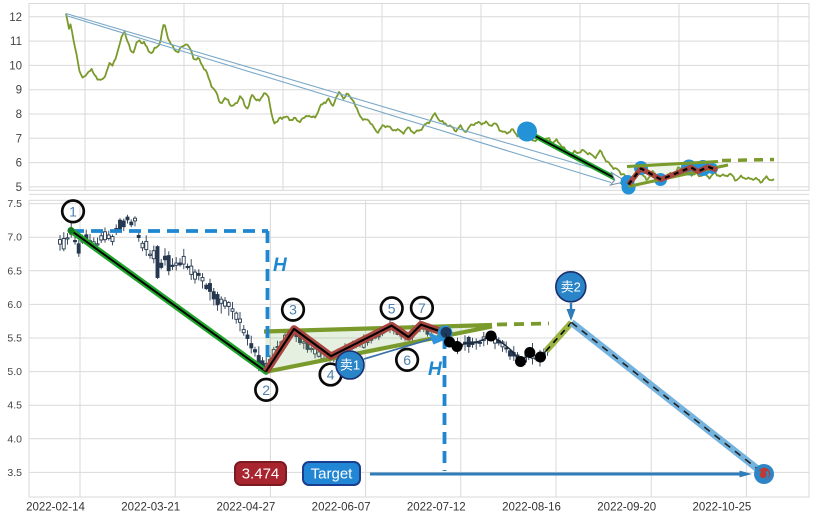 This screenshot has height=520, width=816. Describe the element at coordinates (14, 439) in the screenshot. I see `svg-text: 4.0` at that location.